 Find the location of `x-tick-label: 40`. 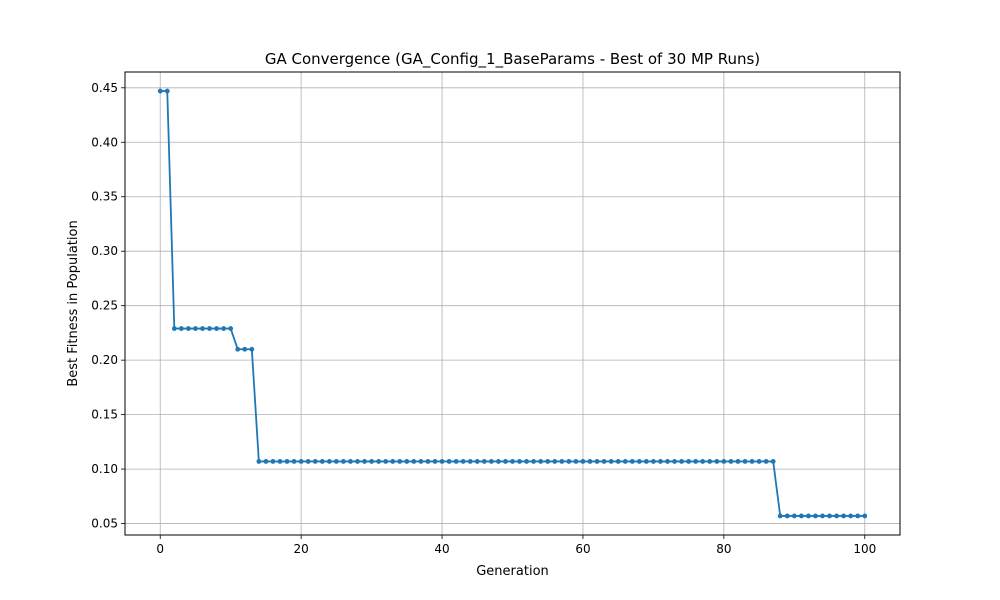

x-tick-label: 40 is located at coordinates (441, 549).